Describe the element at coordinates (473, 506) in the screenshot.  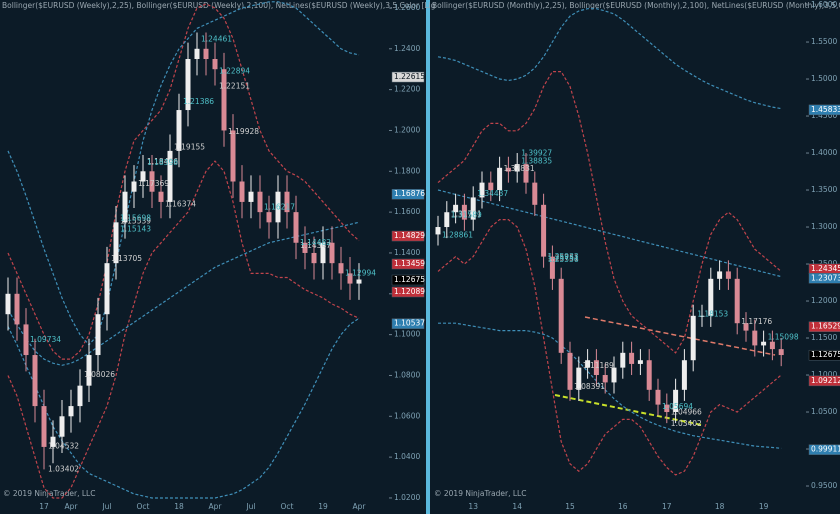
I see `x-tick-label: 13` at that location.